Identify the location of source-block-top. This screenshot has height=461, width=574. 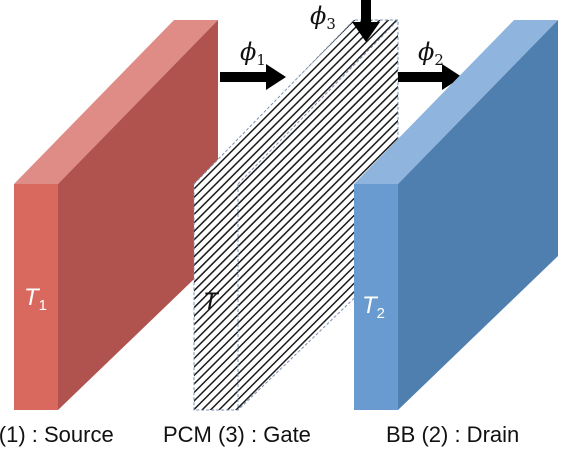
(116, 102).